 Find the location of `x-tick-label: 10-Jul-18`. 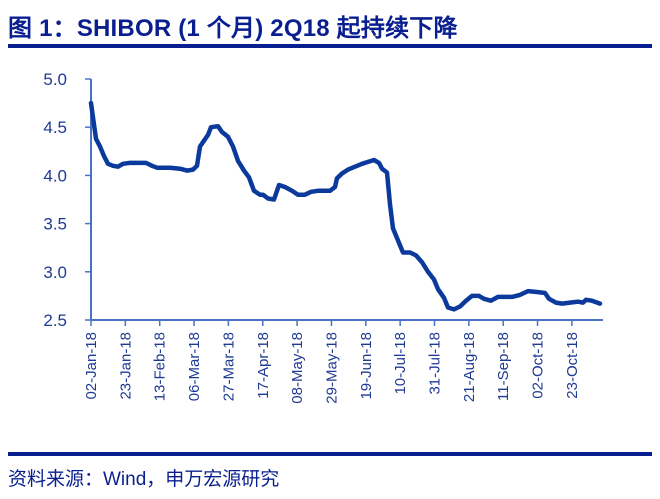

x-tick-label: 10-Jul-18 is located at coordinates (400, 363).